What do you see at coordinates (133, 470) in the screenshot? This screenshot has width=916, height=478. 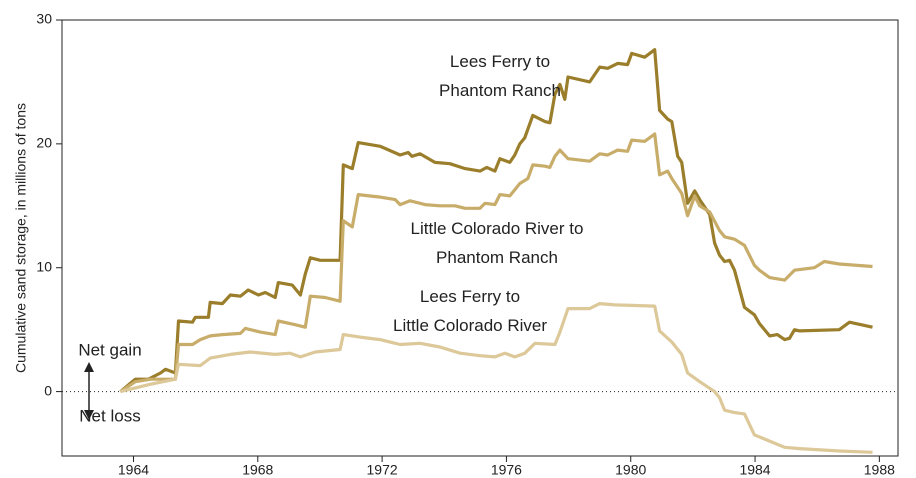 I see `x-tick-label: 1964` at bounding box center [133, 470].